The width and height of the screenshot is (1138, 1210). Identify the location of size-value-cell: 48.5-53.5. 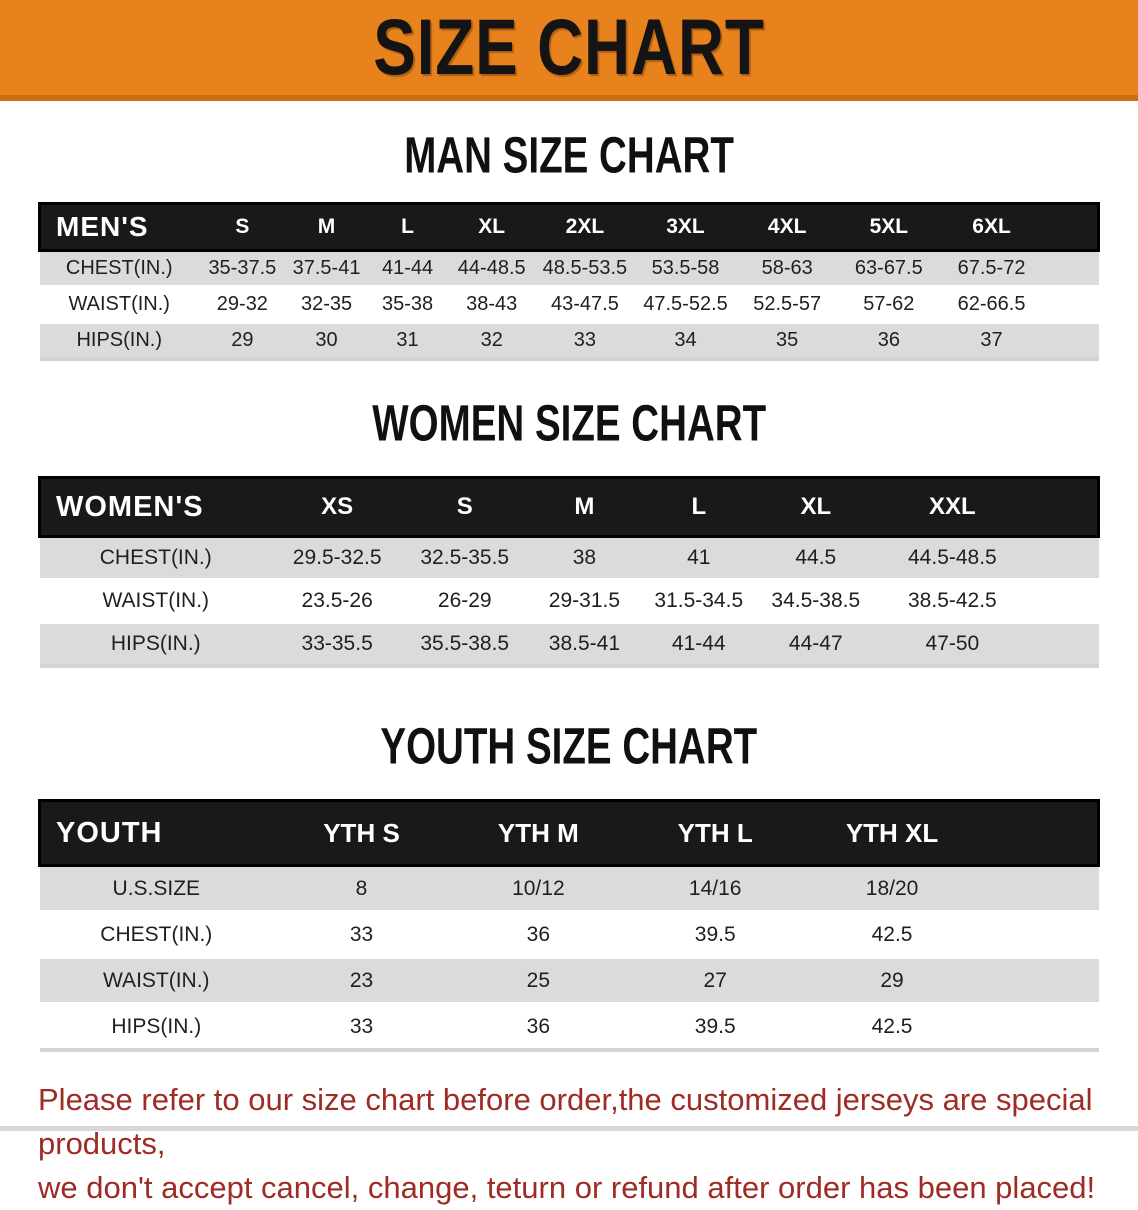
(585, 268).